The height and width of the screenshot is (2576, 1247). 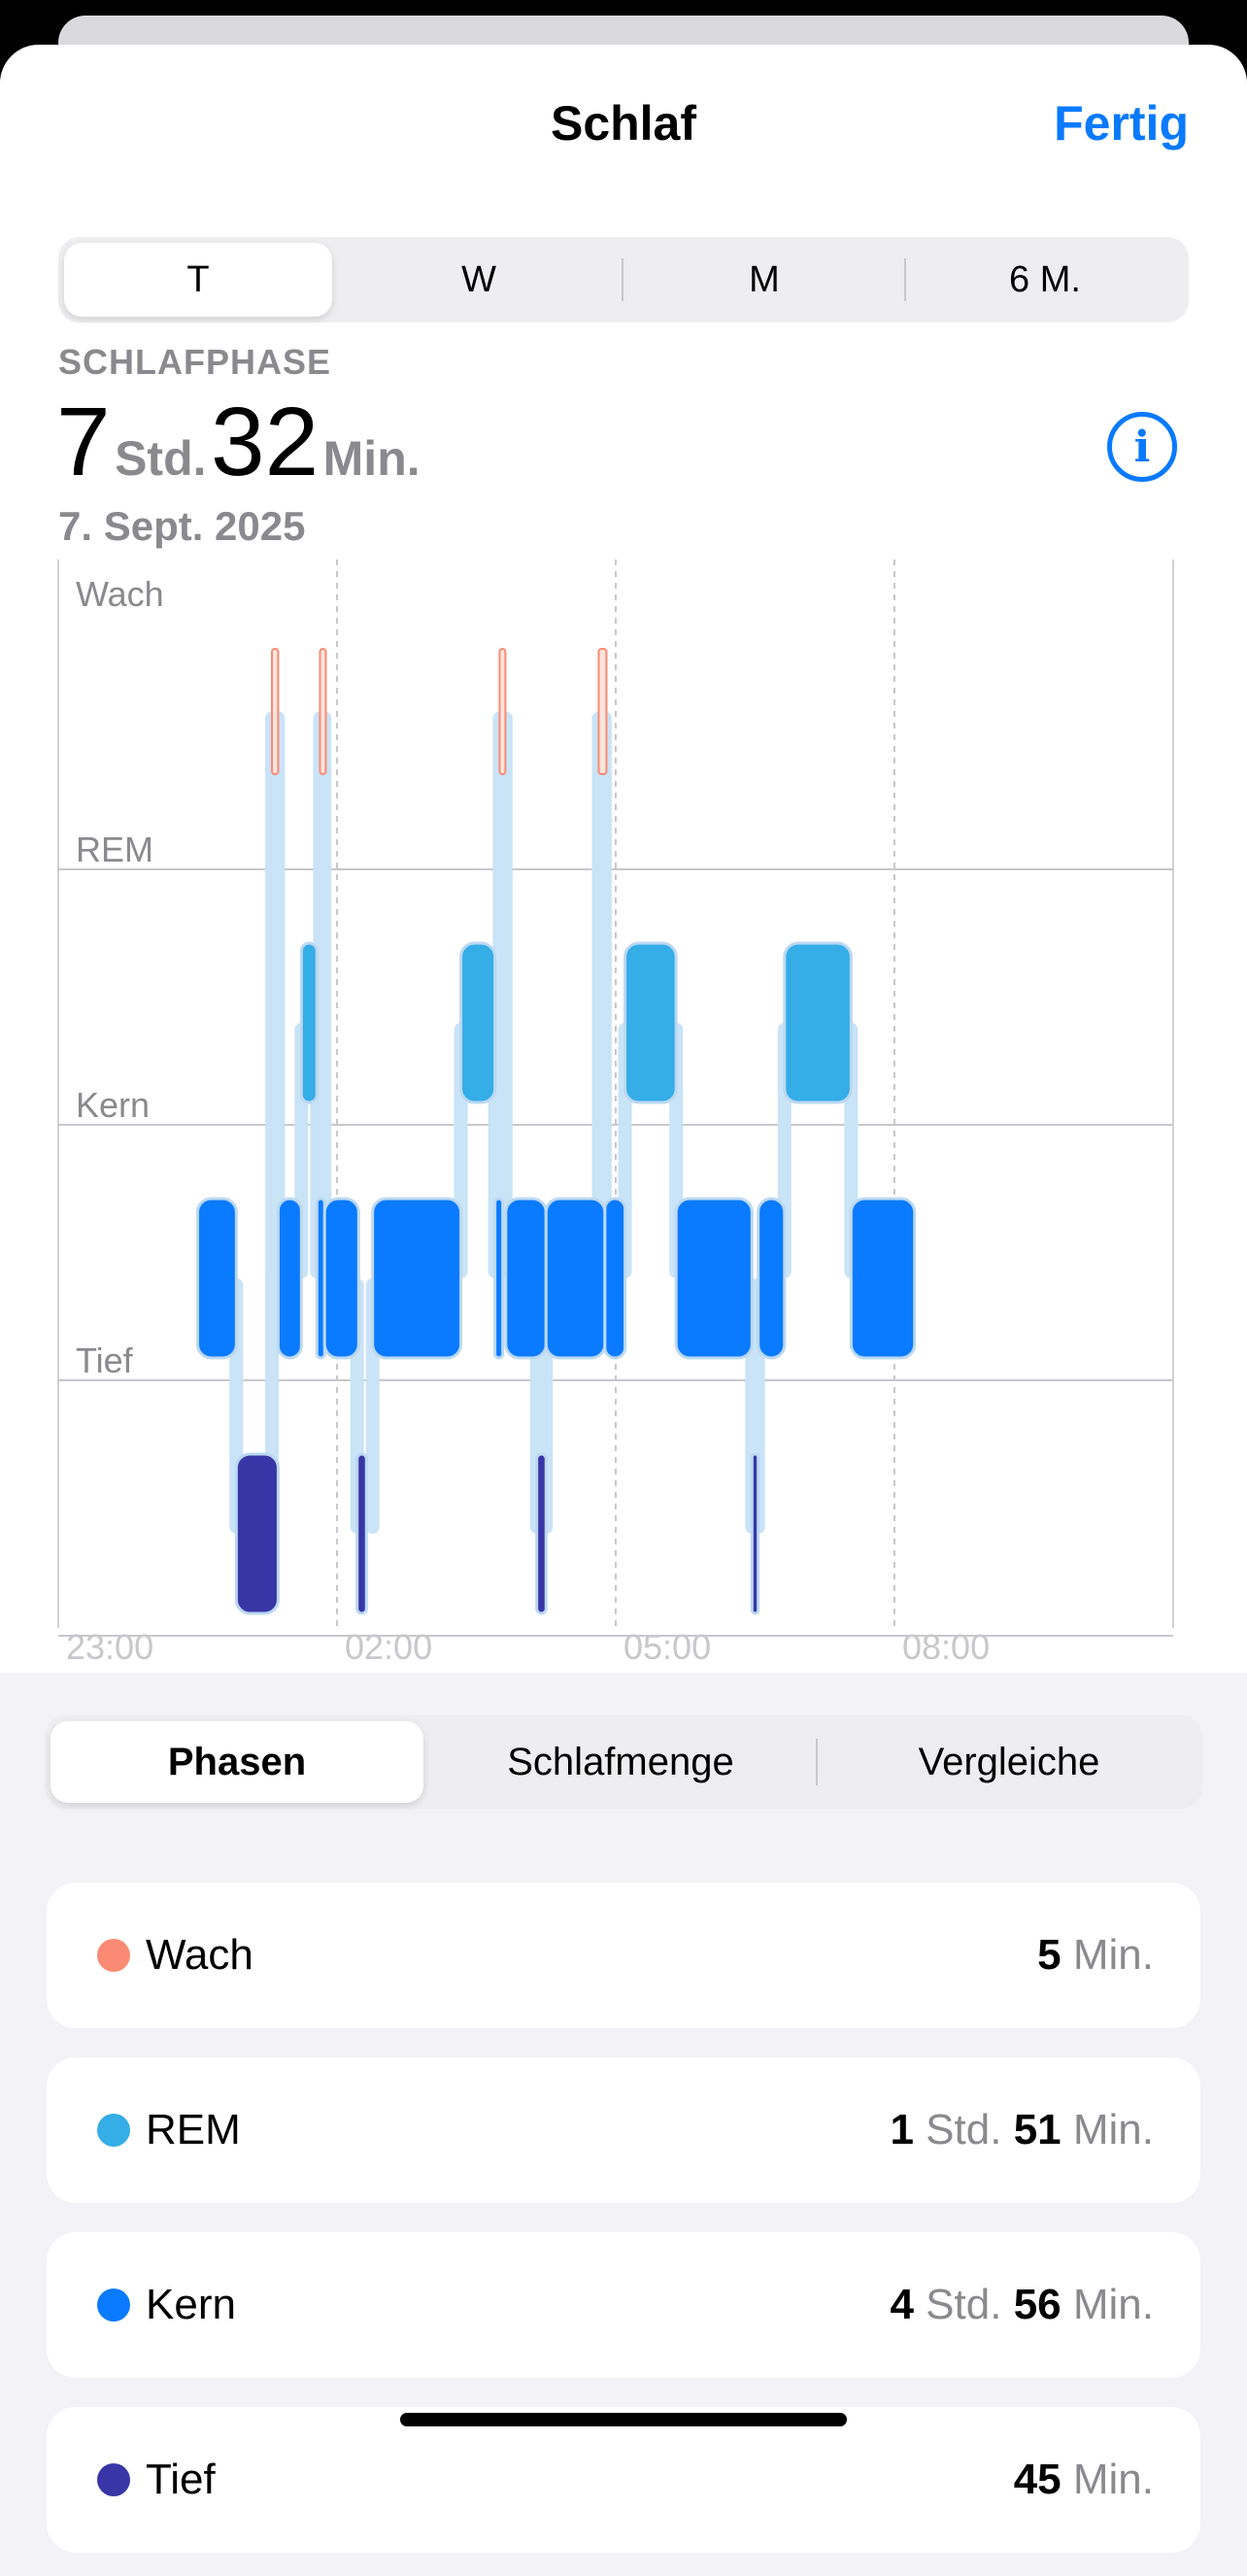 I want to click on x-tick-label: 02:00, so click(x=388, y=1647).